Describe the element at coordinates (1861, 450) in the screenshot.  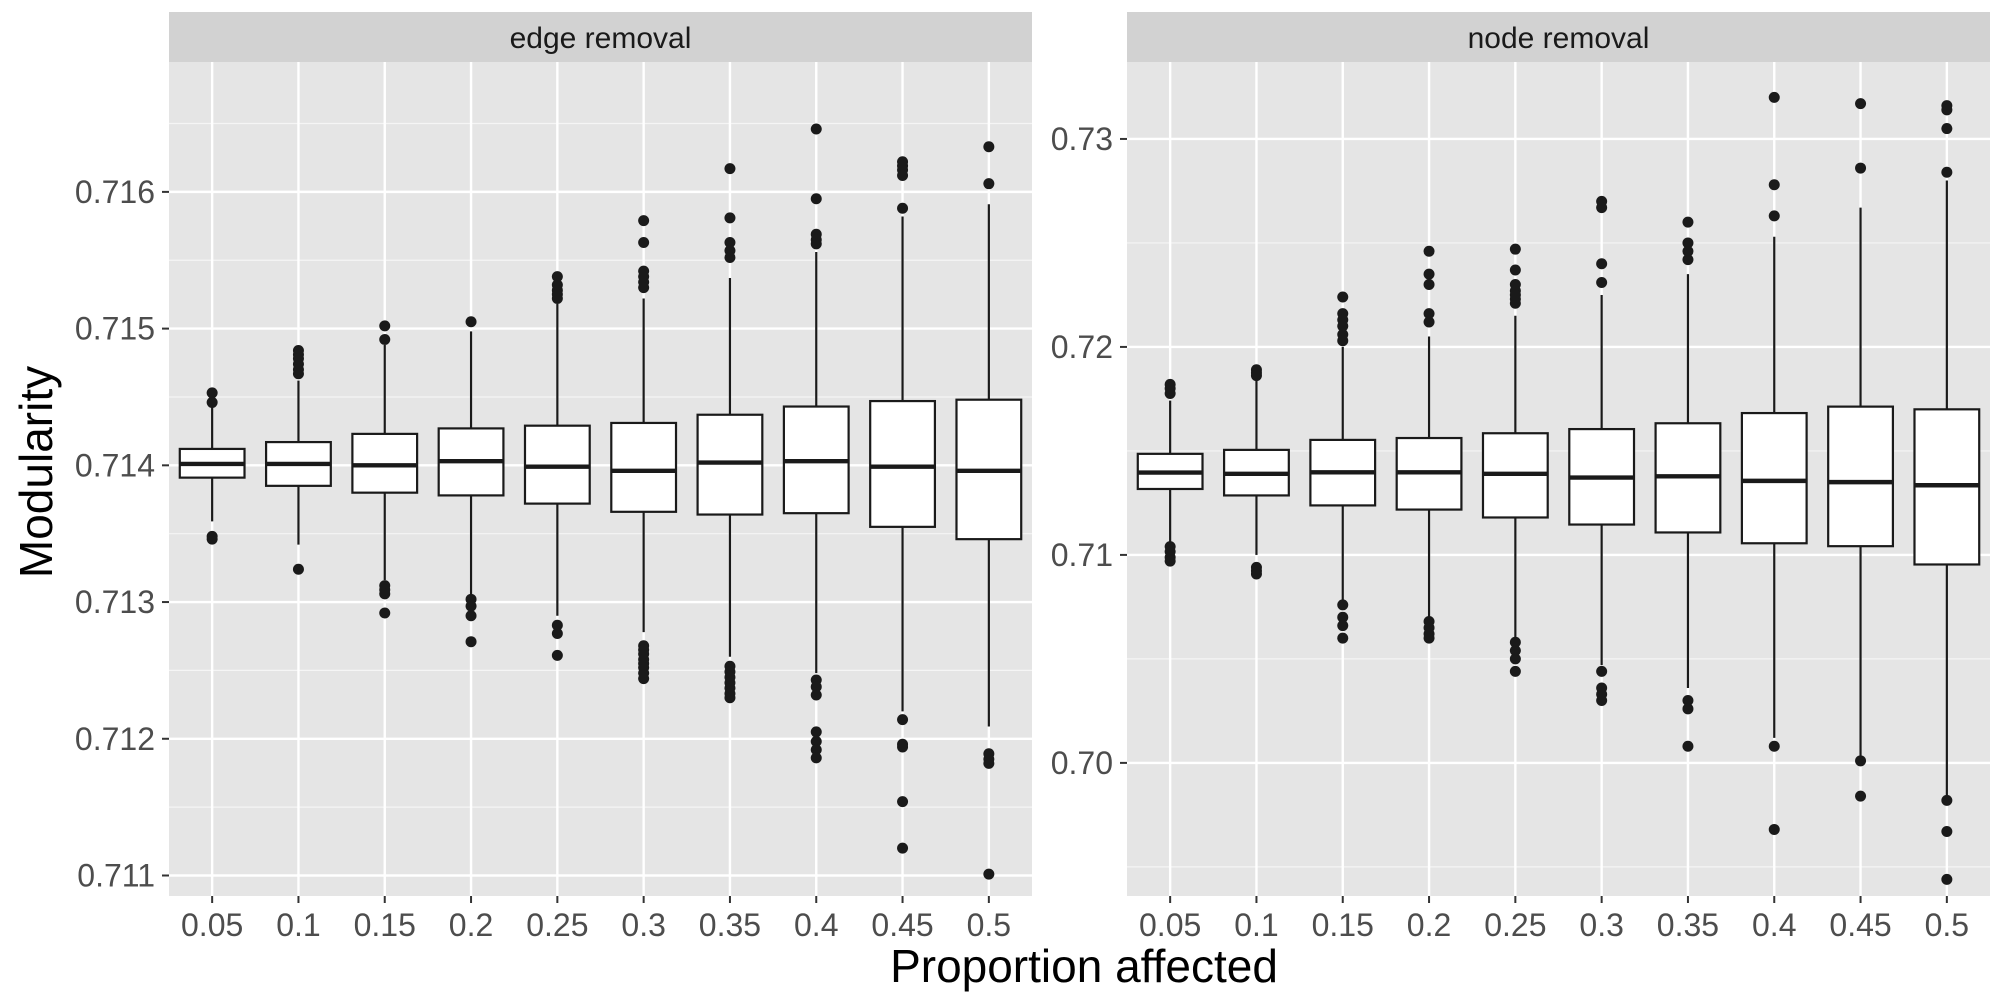
I see `box-0.45` at that location.